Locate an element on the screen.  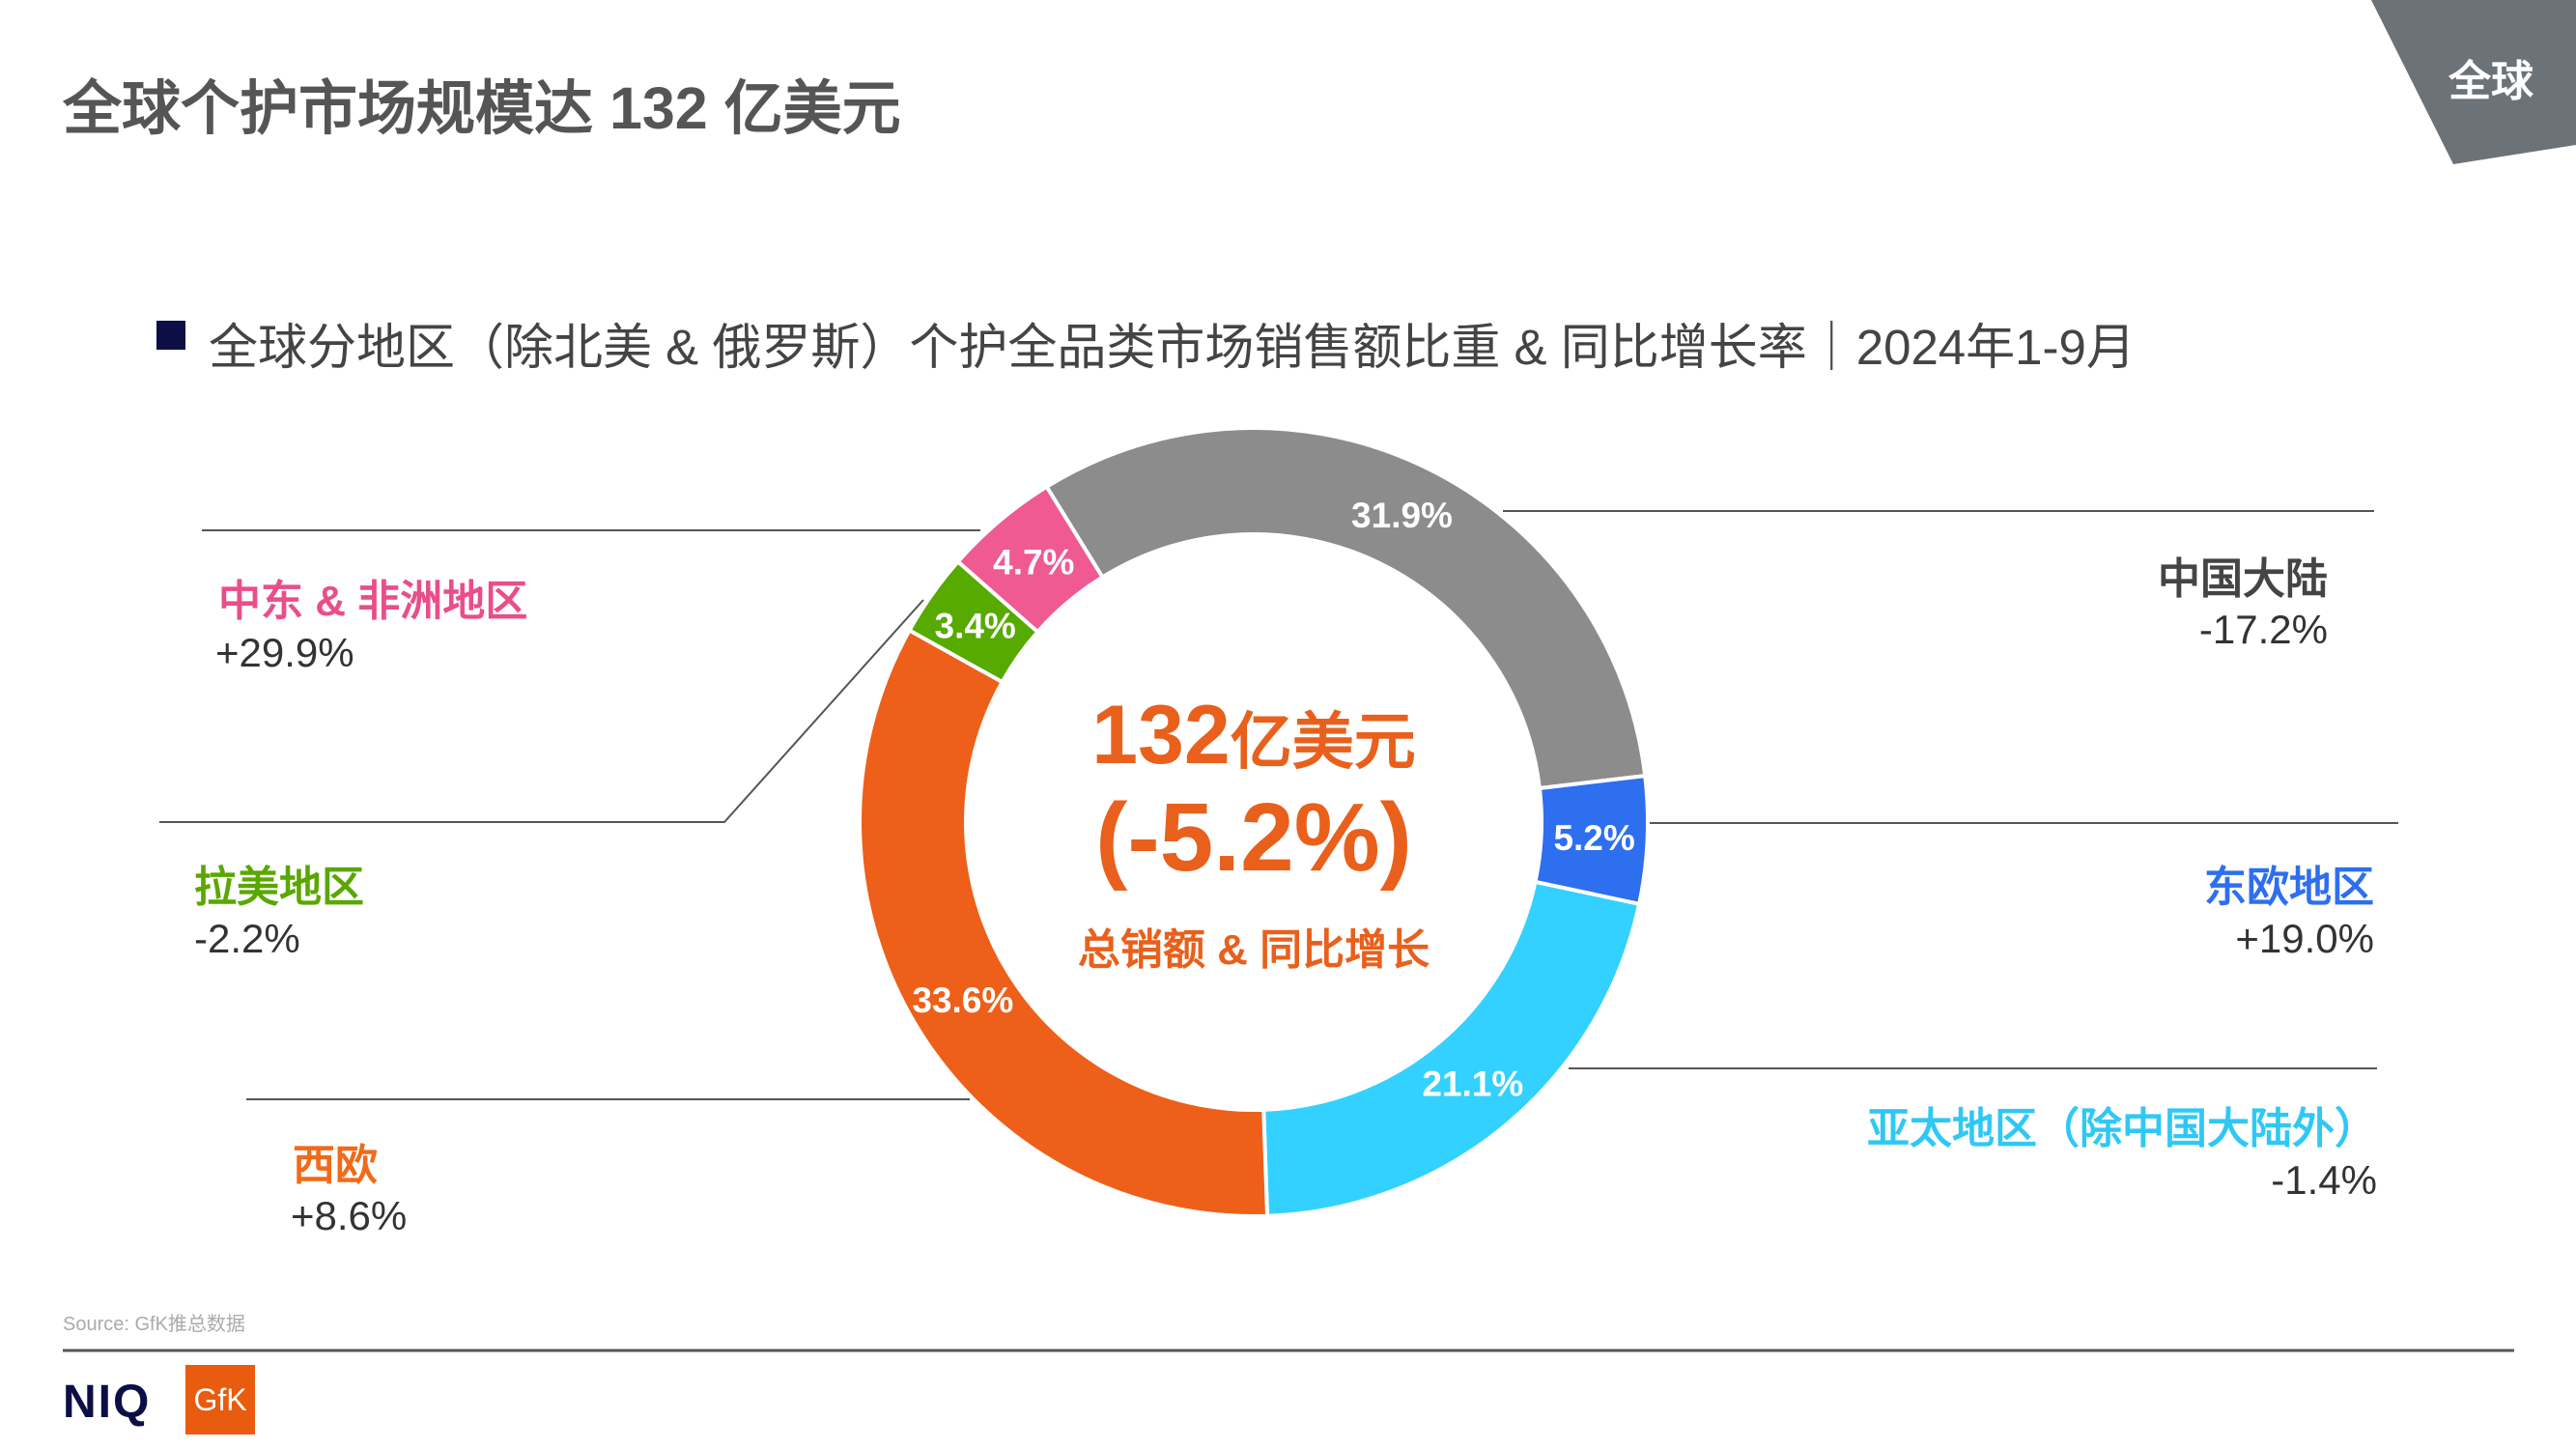
growth-mea: +29.9% is located at coordinates (284, 652).